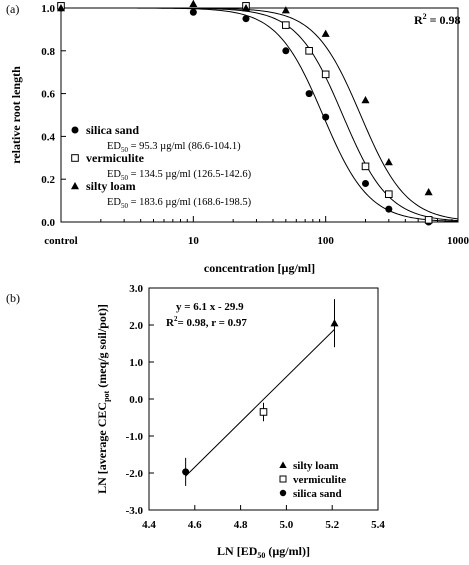  I want to click on legend: silty loam vermiculite silica sand, so click(312, 480).